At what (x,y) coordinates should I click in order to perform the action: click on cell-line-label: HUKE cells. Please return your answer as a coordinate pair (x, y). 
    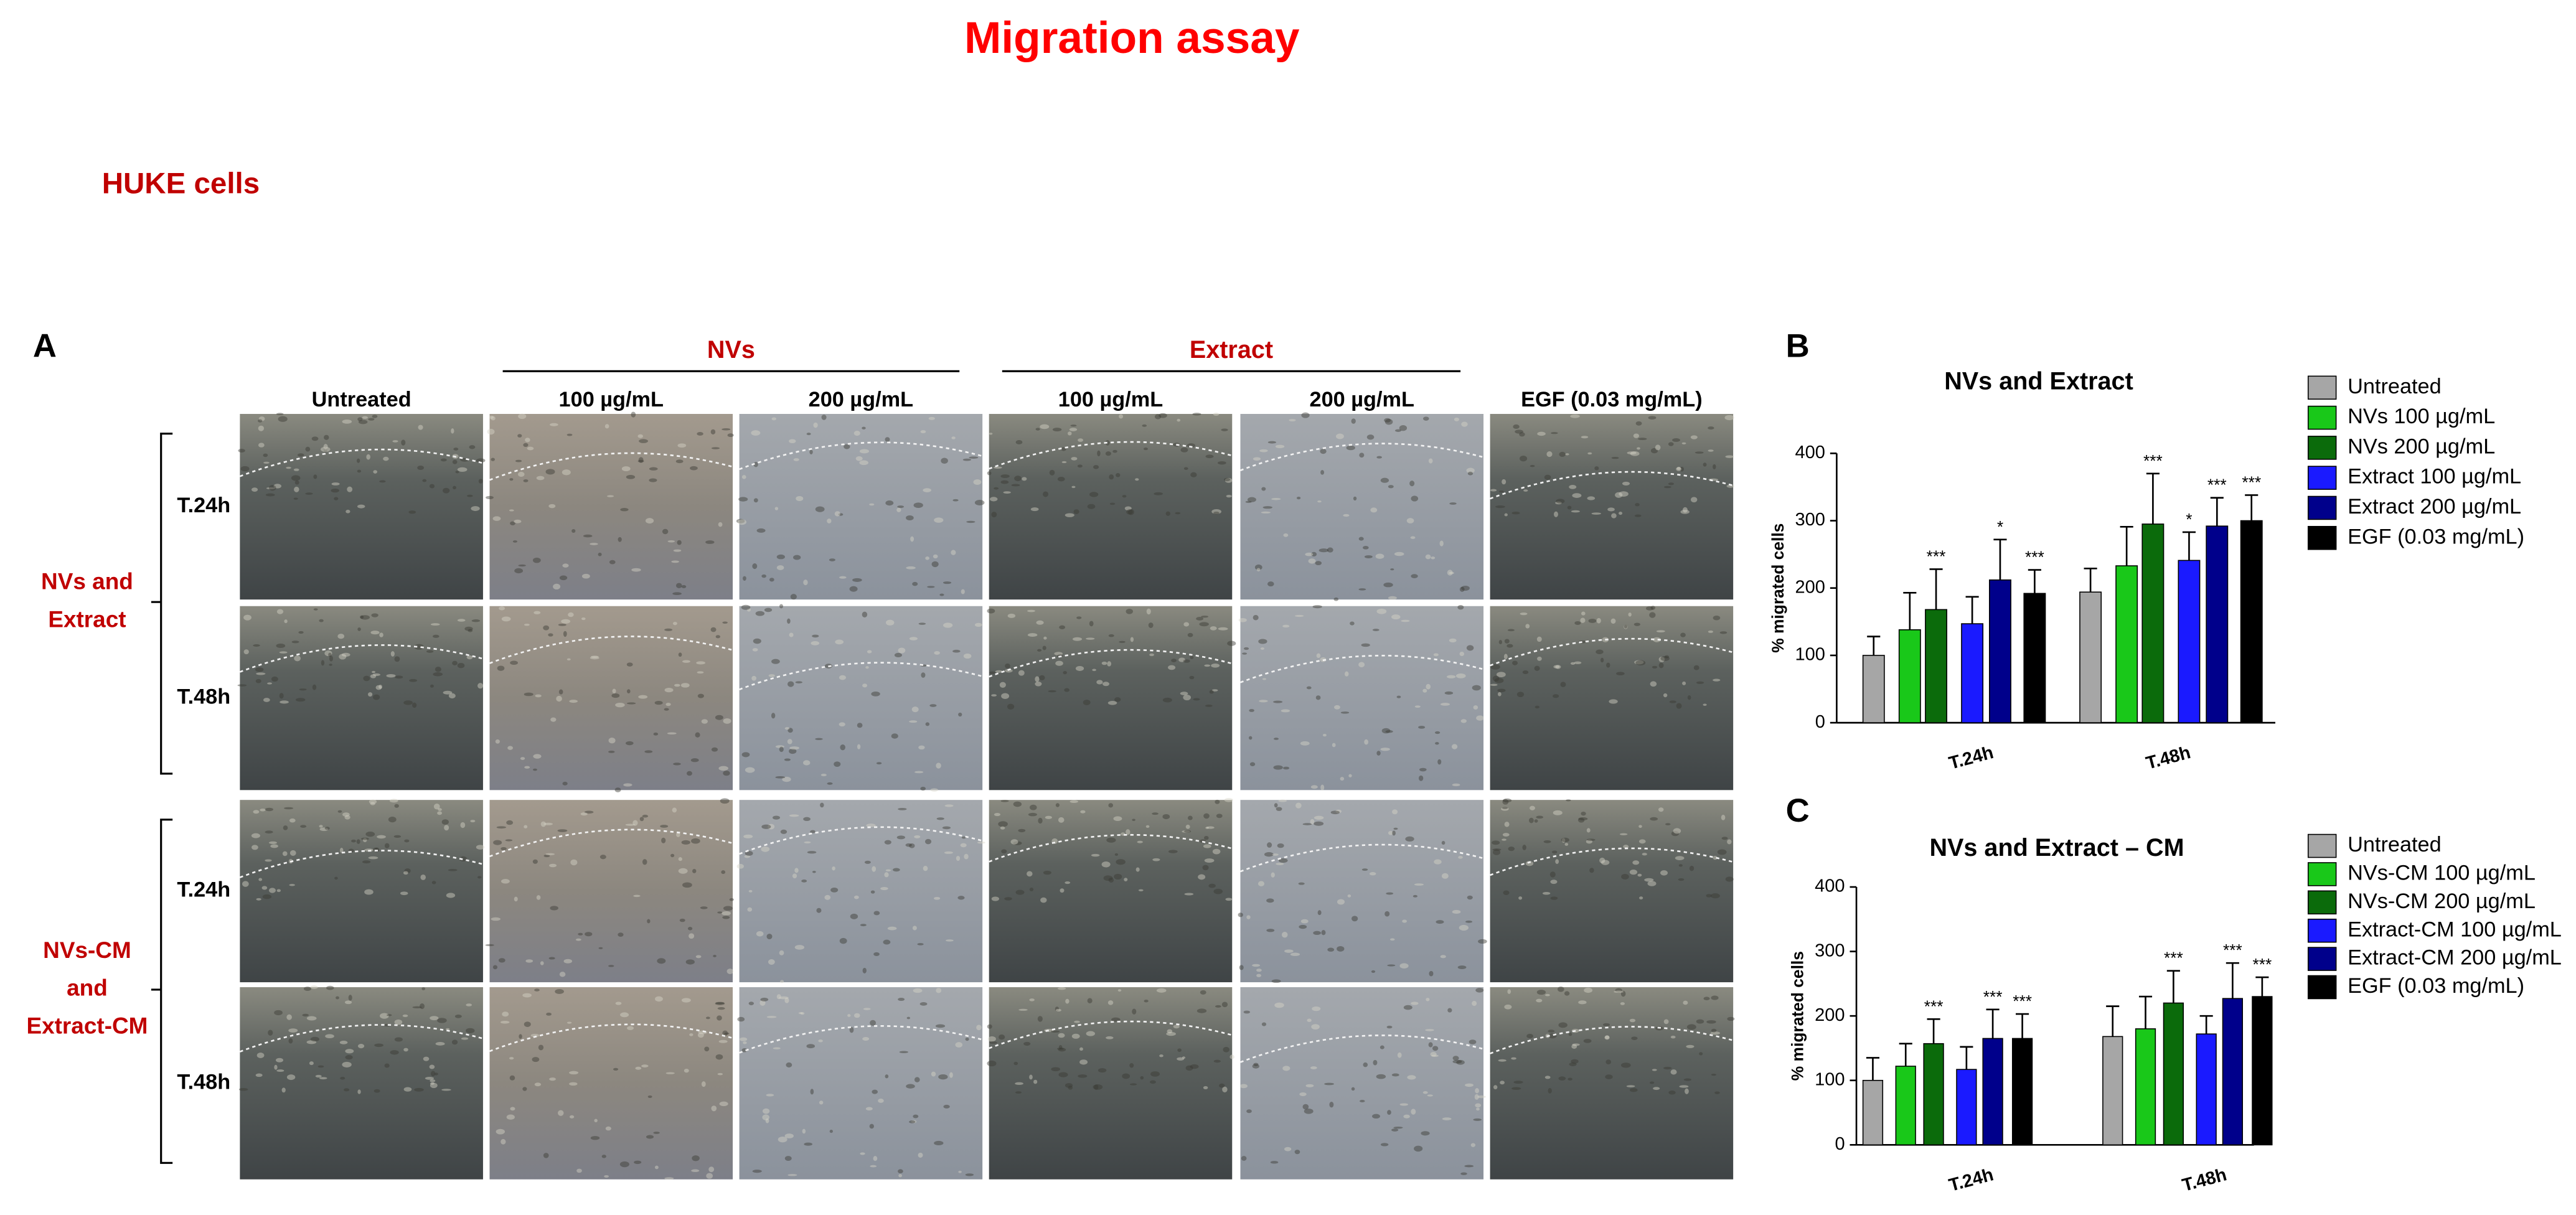
    Looking at the image, I should click on (181, 183).